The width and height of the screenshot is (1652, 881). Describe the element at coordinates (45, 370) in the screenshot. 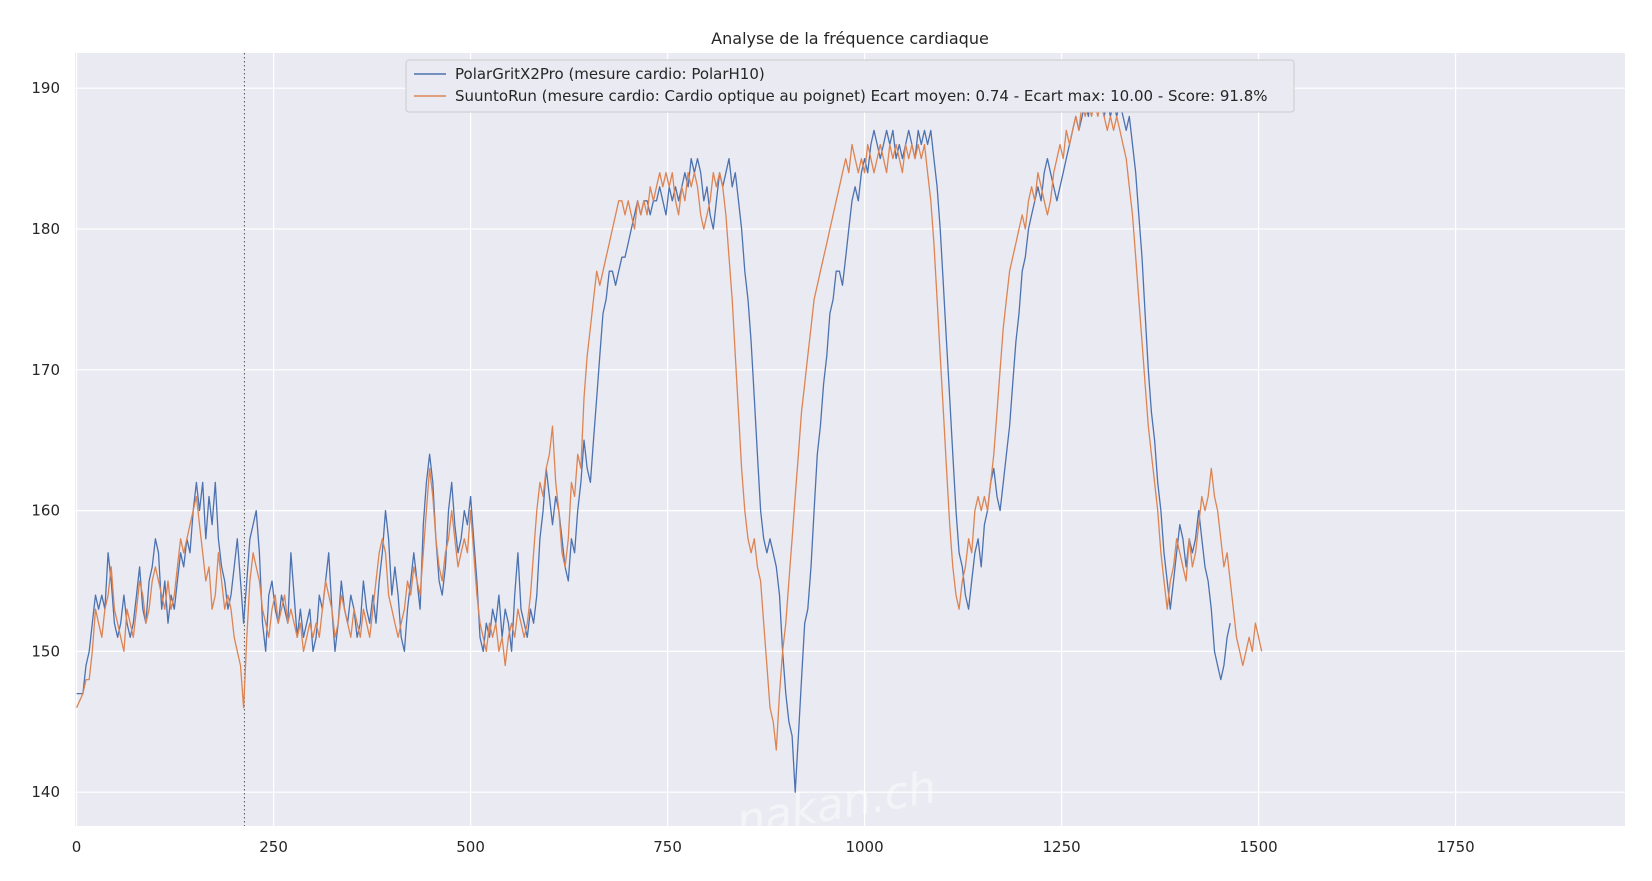

I see `y-tick-label: 170` at that location.